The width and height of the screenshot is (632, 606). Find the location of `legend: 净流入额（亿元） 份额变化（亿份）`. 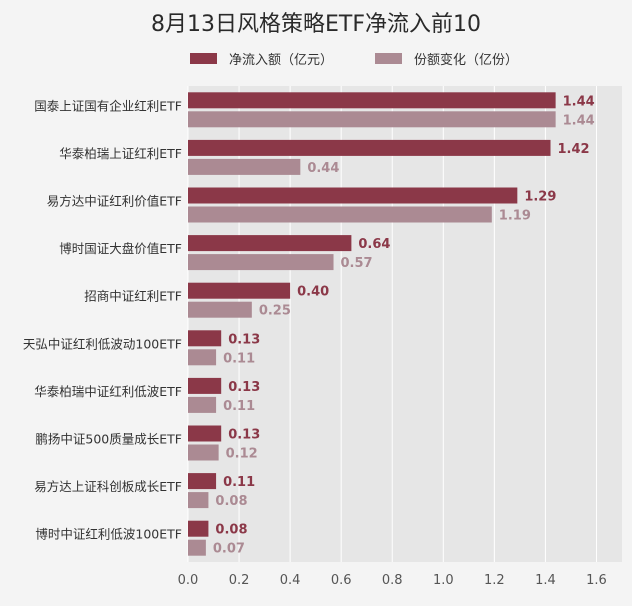

legend: 净流入额（亿元） 份额变化（亿份） is located at coordinates (375, 58).